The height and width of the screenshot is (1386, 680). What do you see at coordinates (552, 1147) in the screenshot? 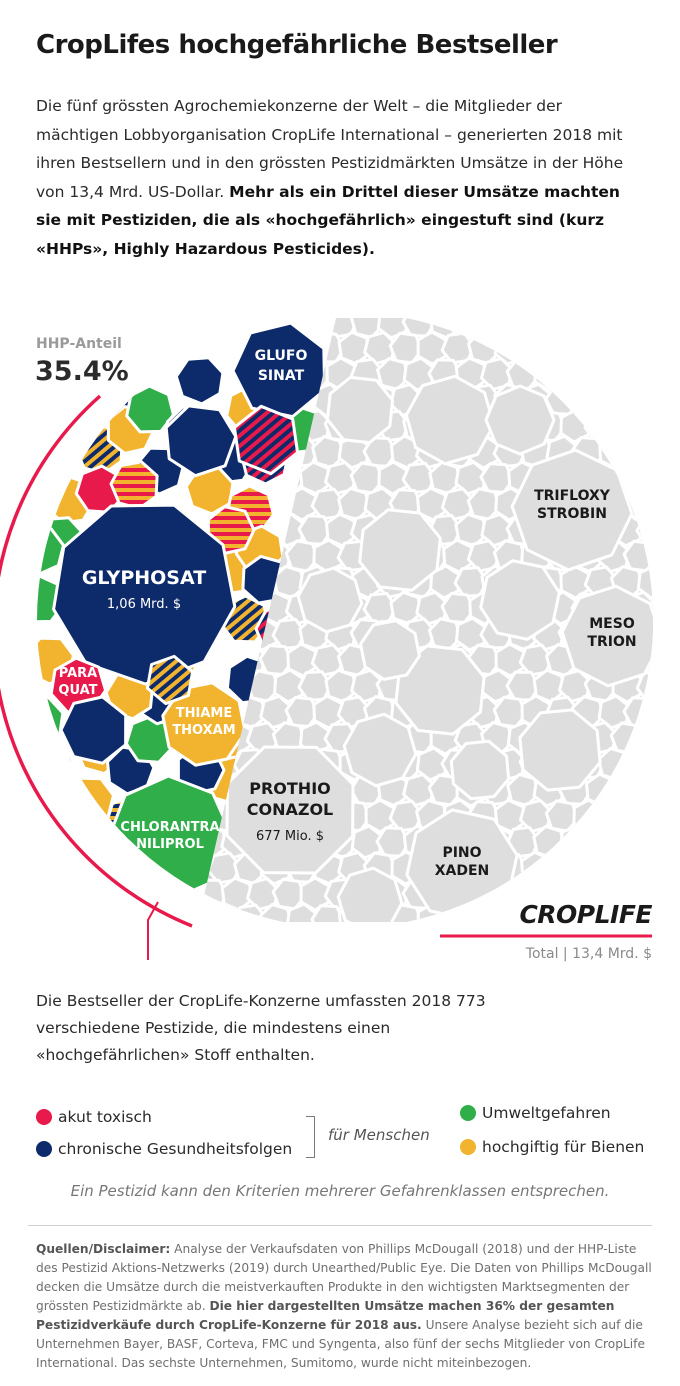
I see `legend-item-bienen: hochgiftig für Bienen` at bounding box center [552, 1147].